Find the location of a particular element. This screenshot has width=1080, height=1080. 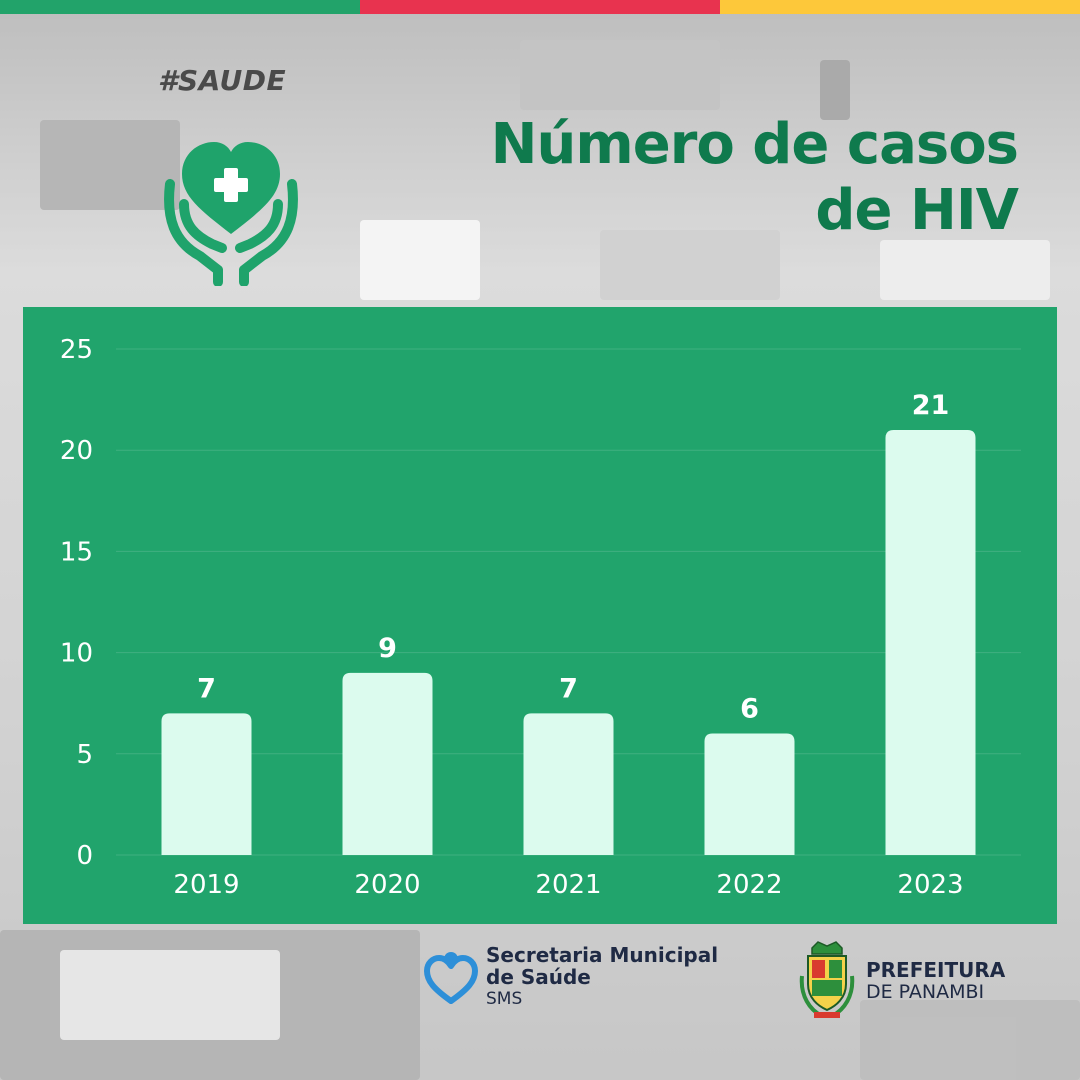

stripe-red is located at coordinates (540, 7).